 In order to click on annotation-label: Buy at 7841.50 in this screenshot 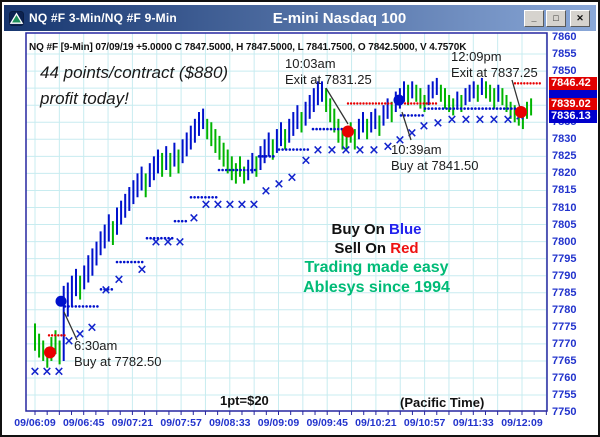, I will do `click(435, 165)`.